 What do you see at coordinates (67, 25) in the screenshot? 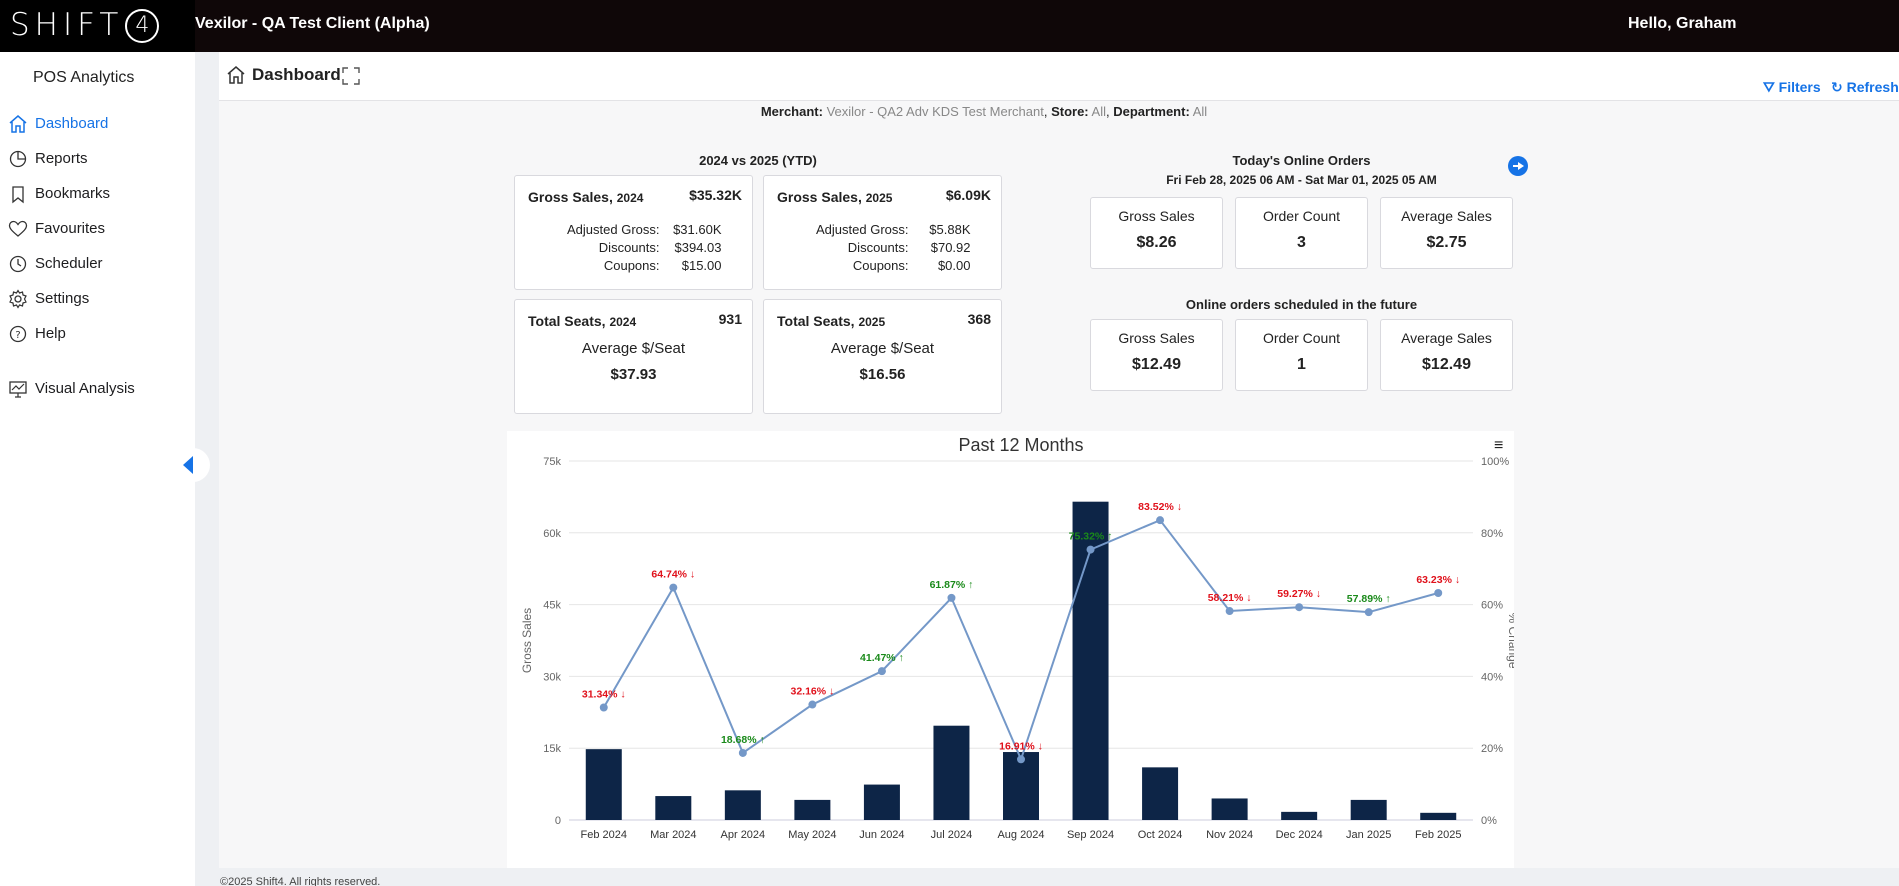
I see `logo-text: SHIFT` at bounding box center [67, 25].